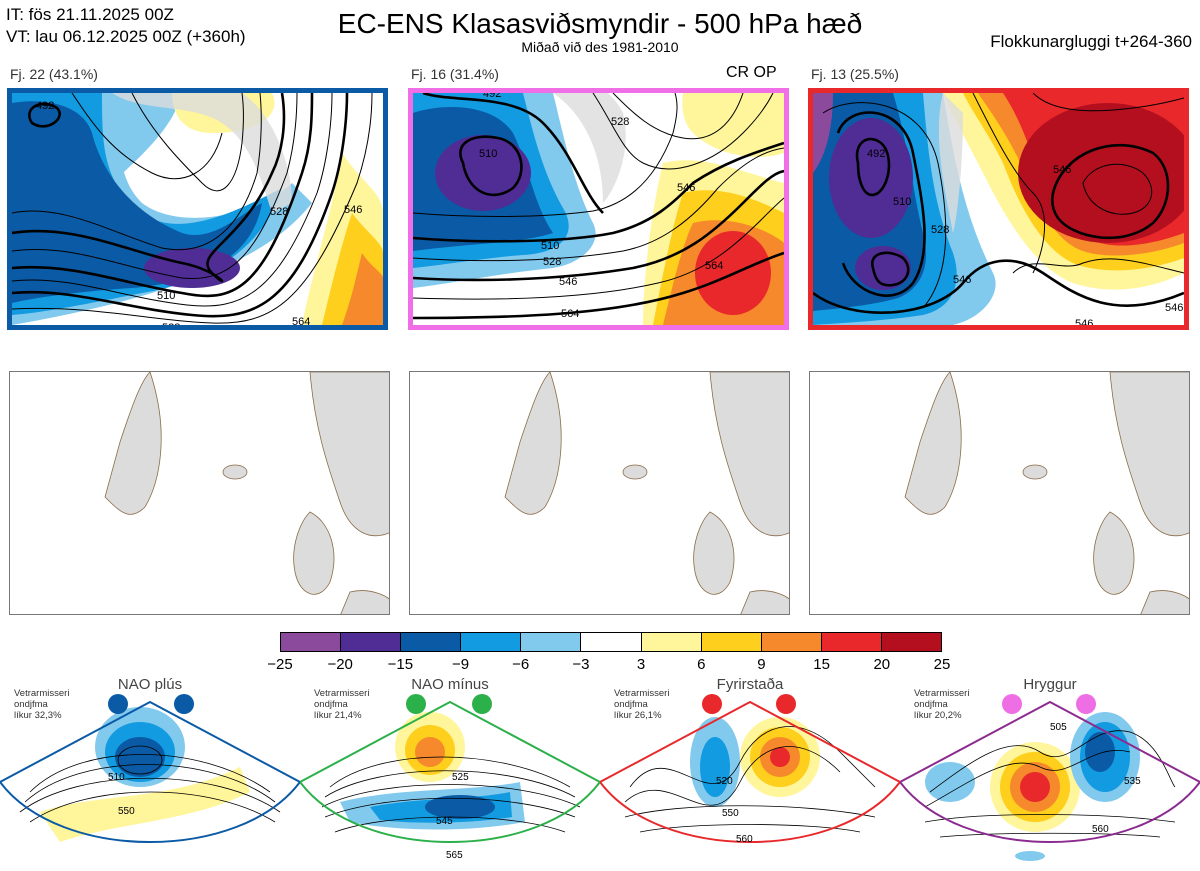 This screenshot has height=871, width=1200. Describe the element at coordinates (460, 777) in the screenshot. I see `regime-contour-label: 525` at that location.